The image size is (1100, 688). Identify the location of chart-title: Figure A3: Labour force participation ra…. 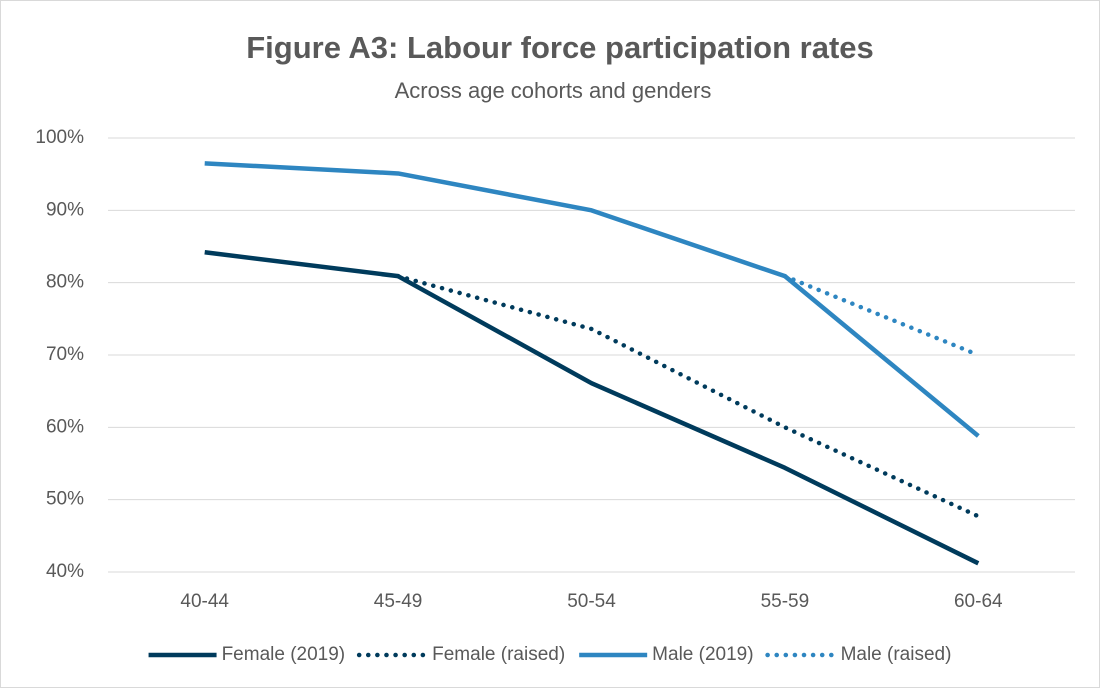
(560, 47).